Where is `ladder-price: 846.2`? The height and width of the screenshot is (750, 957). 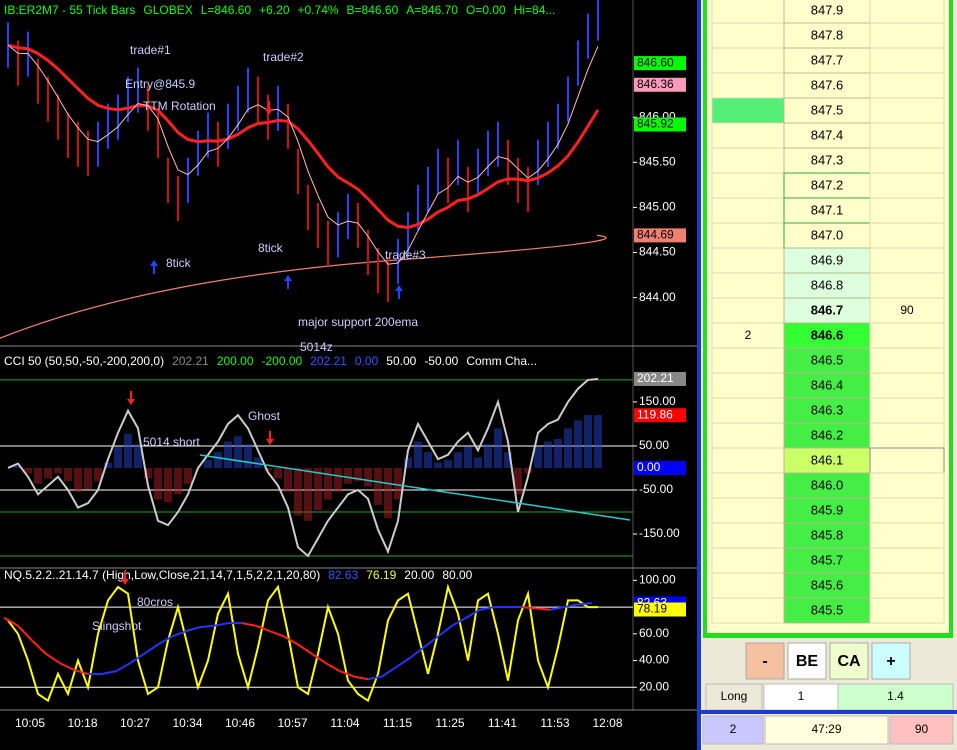 ladder-price: 846.2 is located at coordinates (827, 434).